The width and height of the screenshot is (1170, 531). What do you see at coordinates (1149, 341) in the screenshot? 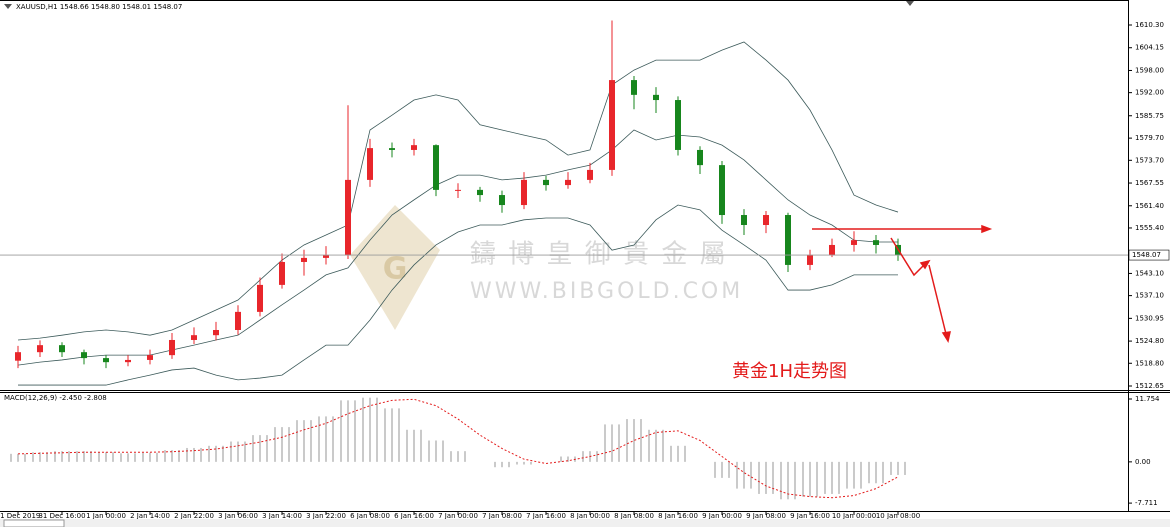
I see `y-tick-label: 1524.80` at bounding box center [1149, 341].